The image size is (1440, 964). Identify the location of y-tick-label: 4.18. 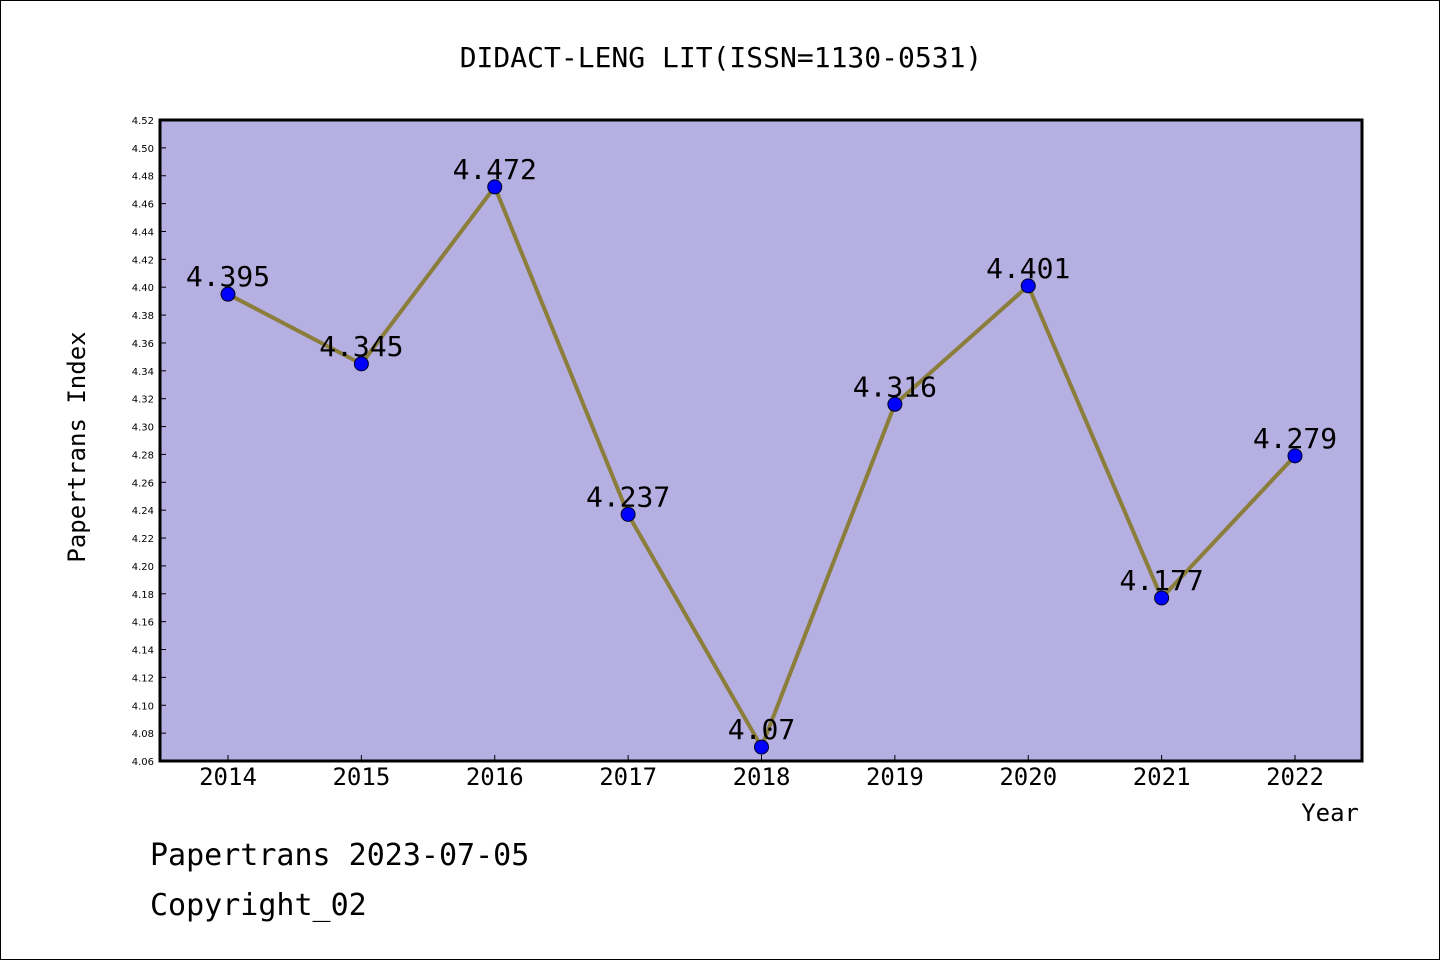
(143, 595).